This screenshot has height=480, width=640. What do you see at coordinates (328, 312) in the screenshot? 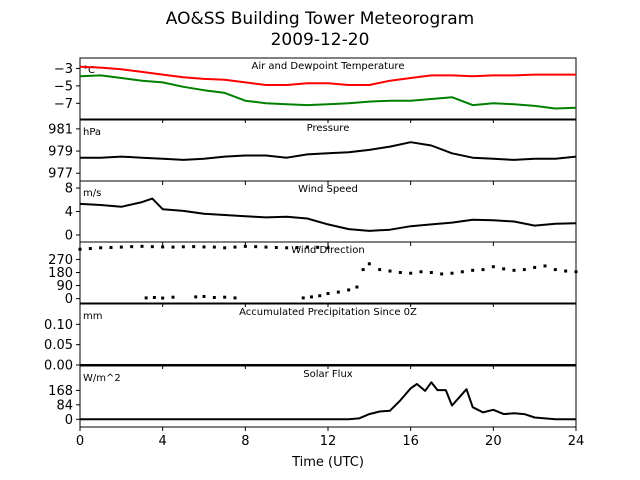
I see `panel-title: Accumulated Precipitation Since 0Z` at bounding box center [328, 312].